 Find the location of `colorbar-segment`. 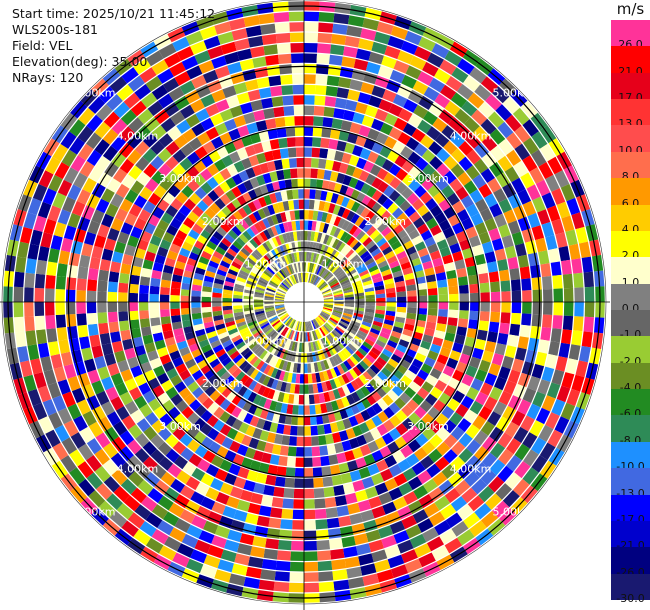

colorbar-segment is located at coordinates (630, 218).